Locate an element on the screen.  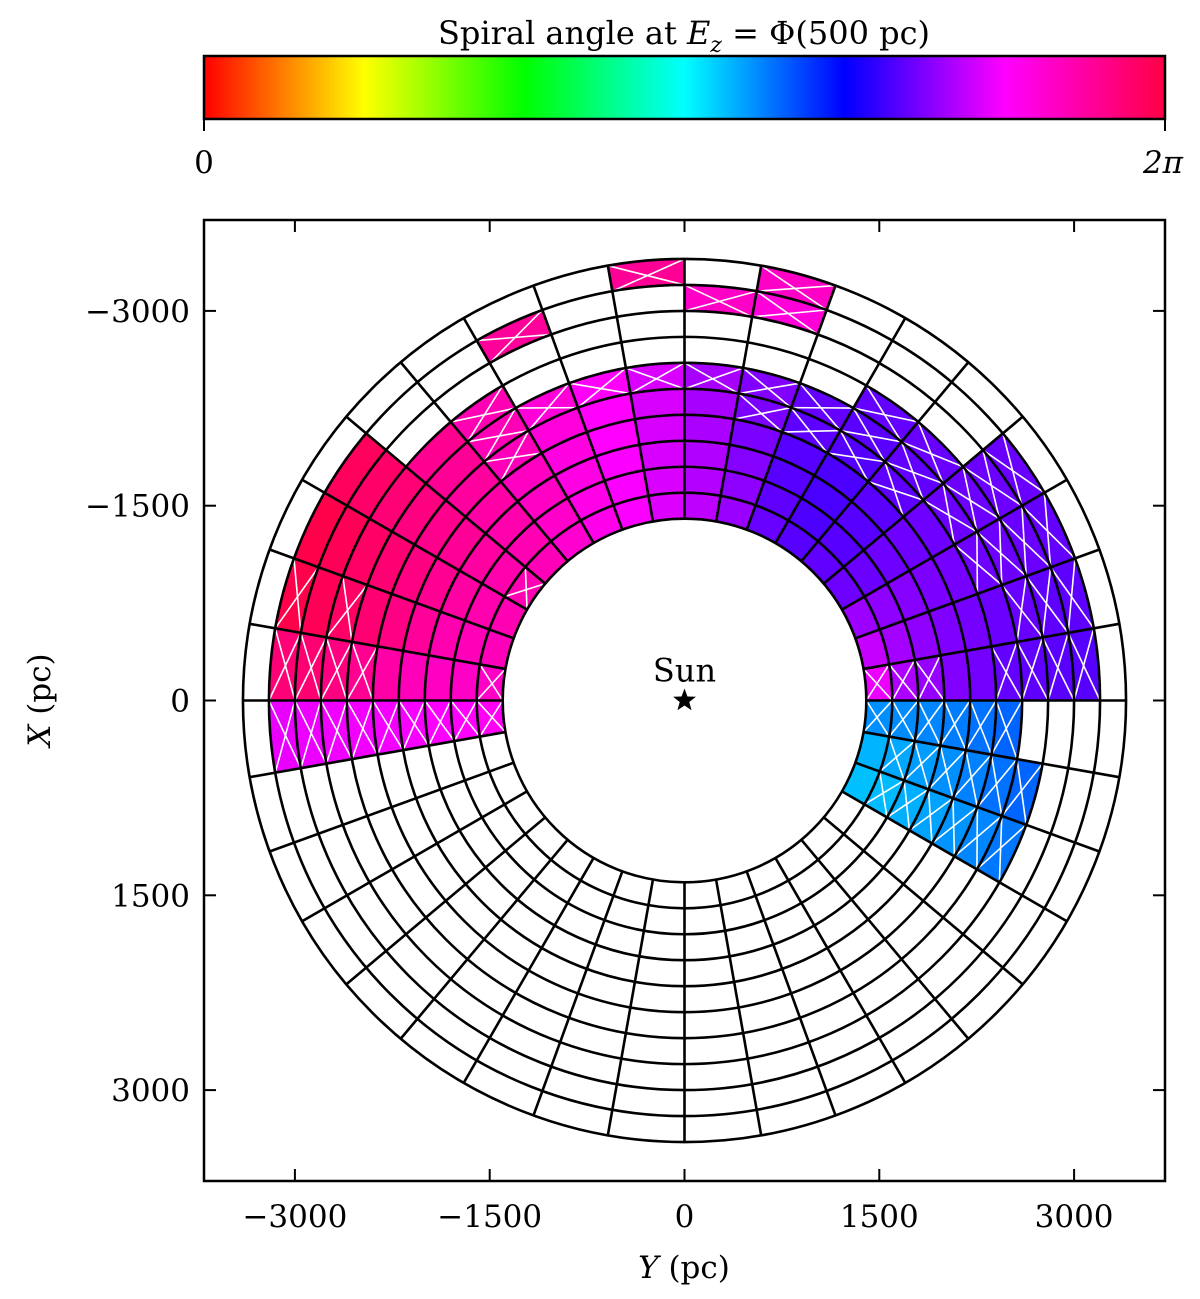
y-tick-label: −1500 is located at coordinates (137, 507).